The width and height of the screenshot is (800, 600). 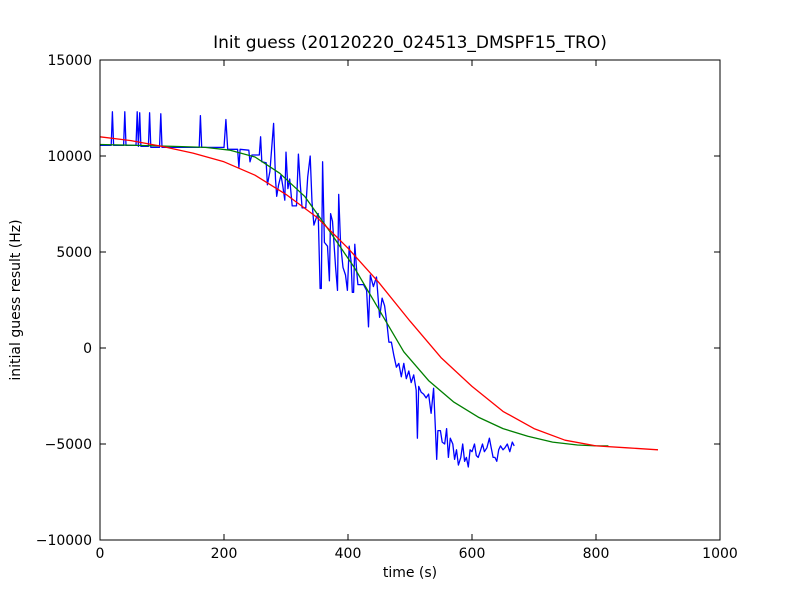 What do you see at coordinates (410, 43) in the screenshot?
I see `chart-title: Init guess (20120220_024513_DMSPF15_TRO)` at bounding box center [410, 43].